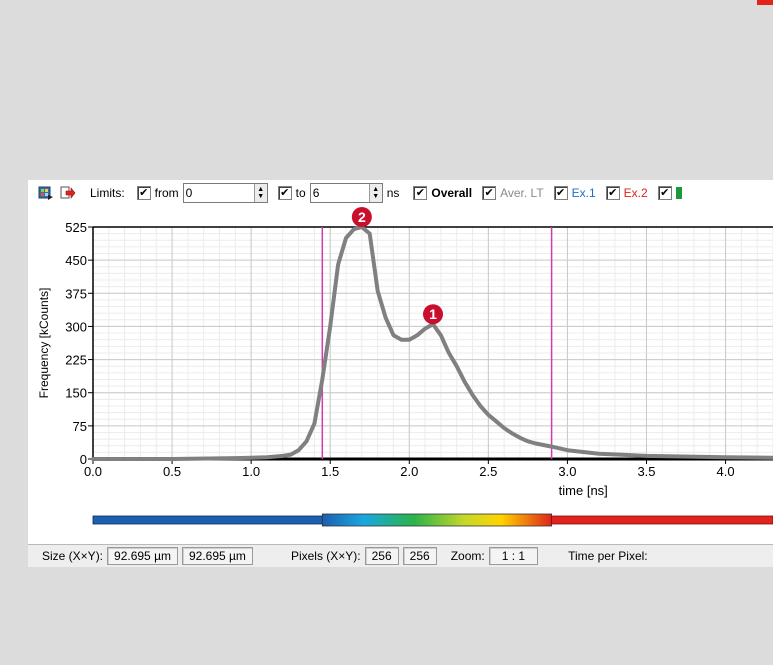 Image resolution: width=773 pixels, height=665 pixels. Describe the element at coordinates (251, 471) in the screenshot. I see `x-tick-label: 1.0` at that location.